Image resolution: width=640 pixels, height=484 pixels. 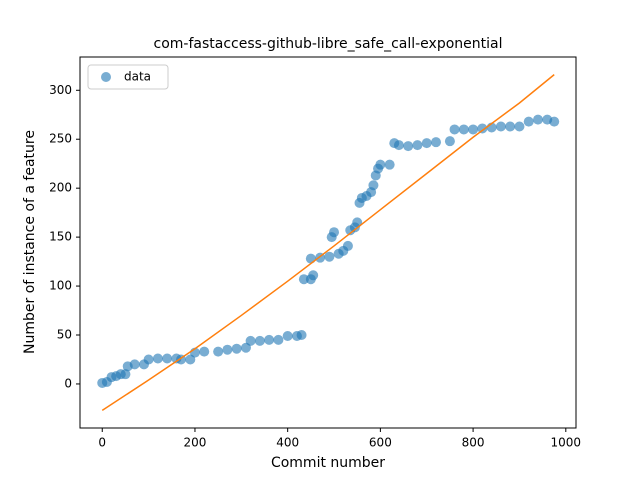 What do you see at coordinates (287, 443) in the screenshot?
I see `x-tick-label: 400` at bounding box center [287, 443].